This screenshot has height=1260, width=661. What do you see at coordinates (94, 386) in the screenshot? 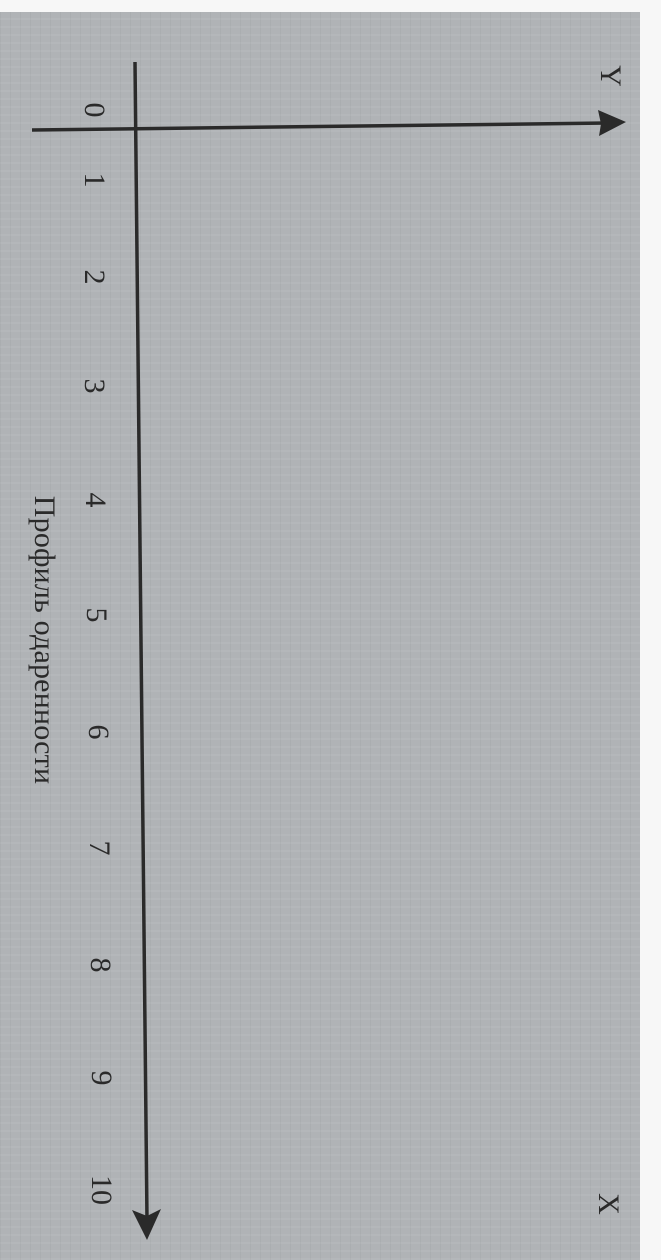
I see `tick-label-3: 3` at bounding box center [94, 386].